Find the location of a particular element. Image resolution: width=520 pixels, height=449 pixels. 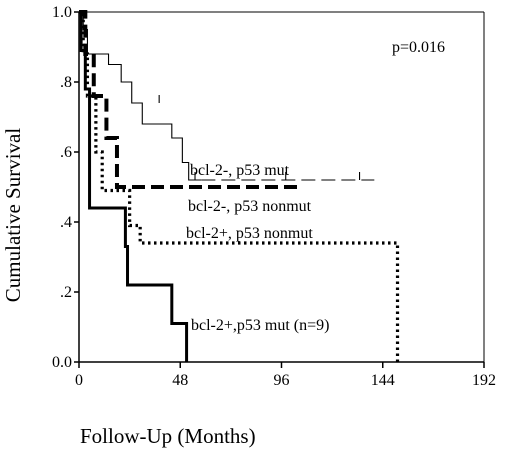

series-line is located at coordinates (140, 96).